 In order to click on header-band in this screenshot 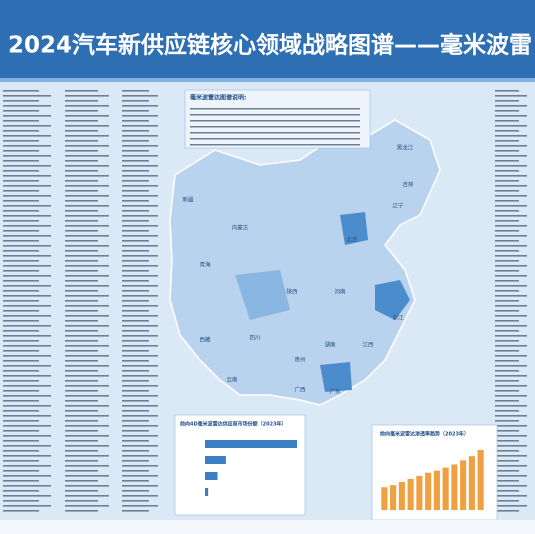, I will do `click(267, 39)`.